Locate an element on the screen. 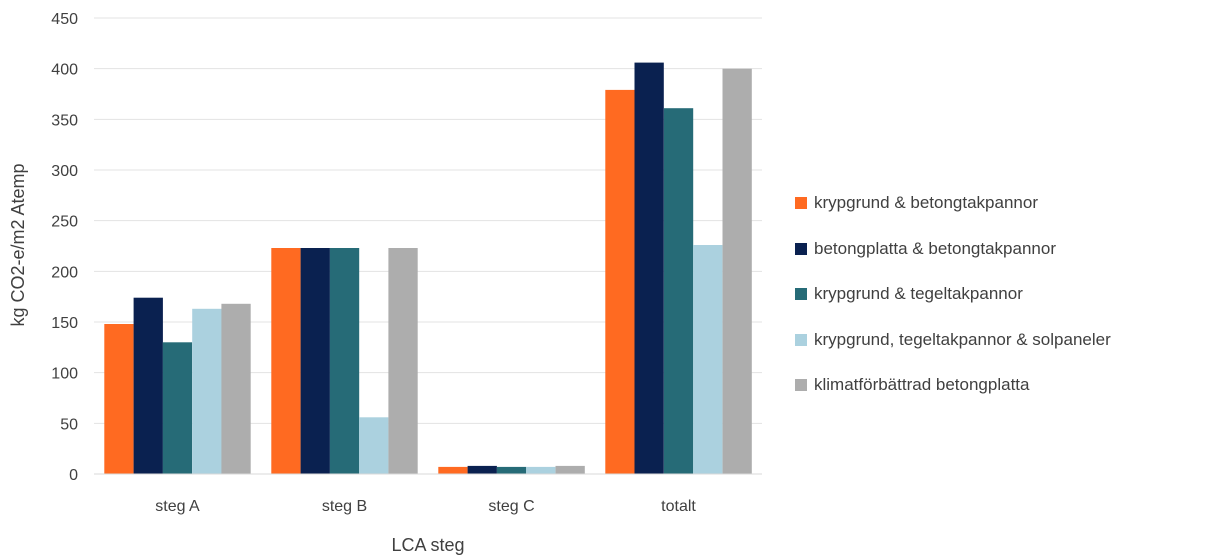 The width and height of the screenshot is (1211, 556). y-tick-label: 200 is located at coordinates (64, 272).